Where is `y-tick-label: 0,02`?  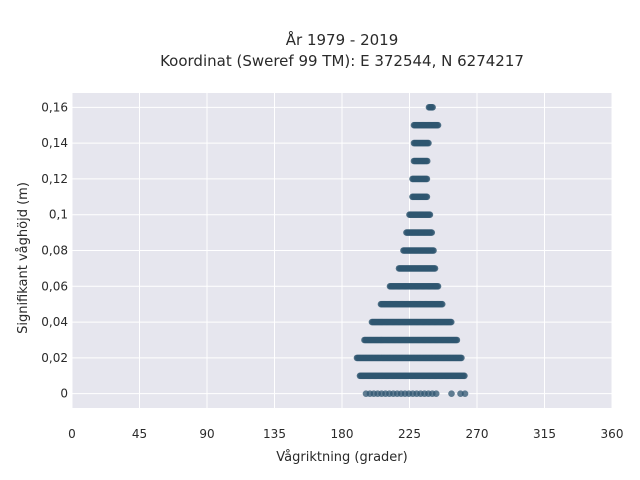
y-tick-label: 0,02 is located at coordinates (54, 358).